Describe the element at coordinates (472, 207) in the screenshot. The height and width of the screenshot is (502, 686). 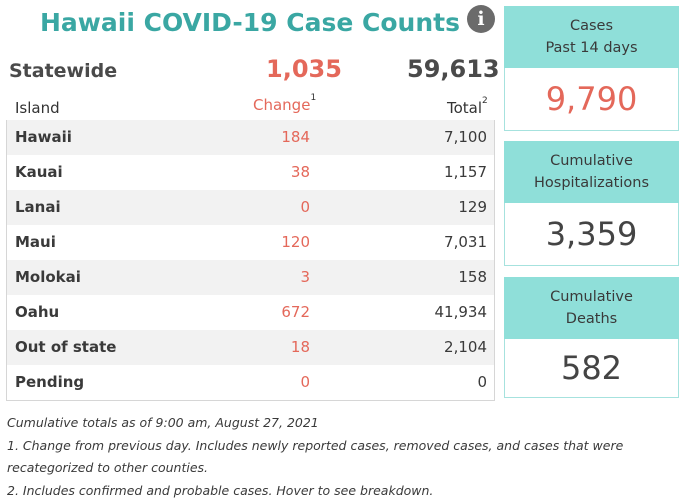
I see `island-total: 129` at that location.